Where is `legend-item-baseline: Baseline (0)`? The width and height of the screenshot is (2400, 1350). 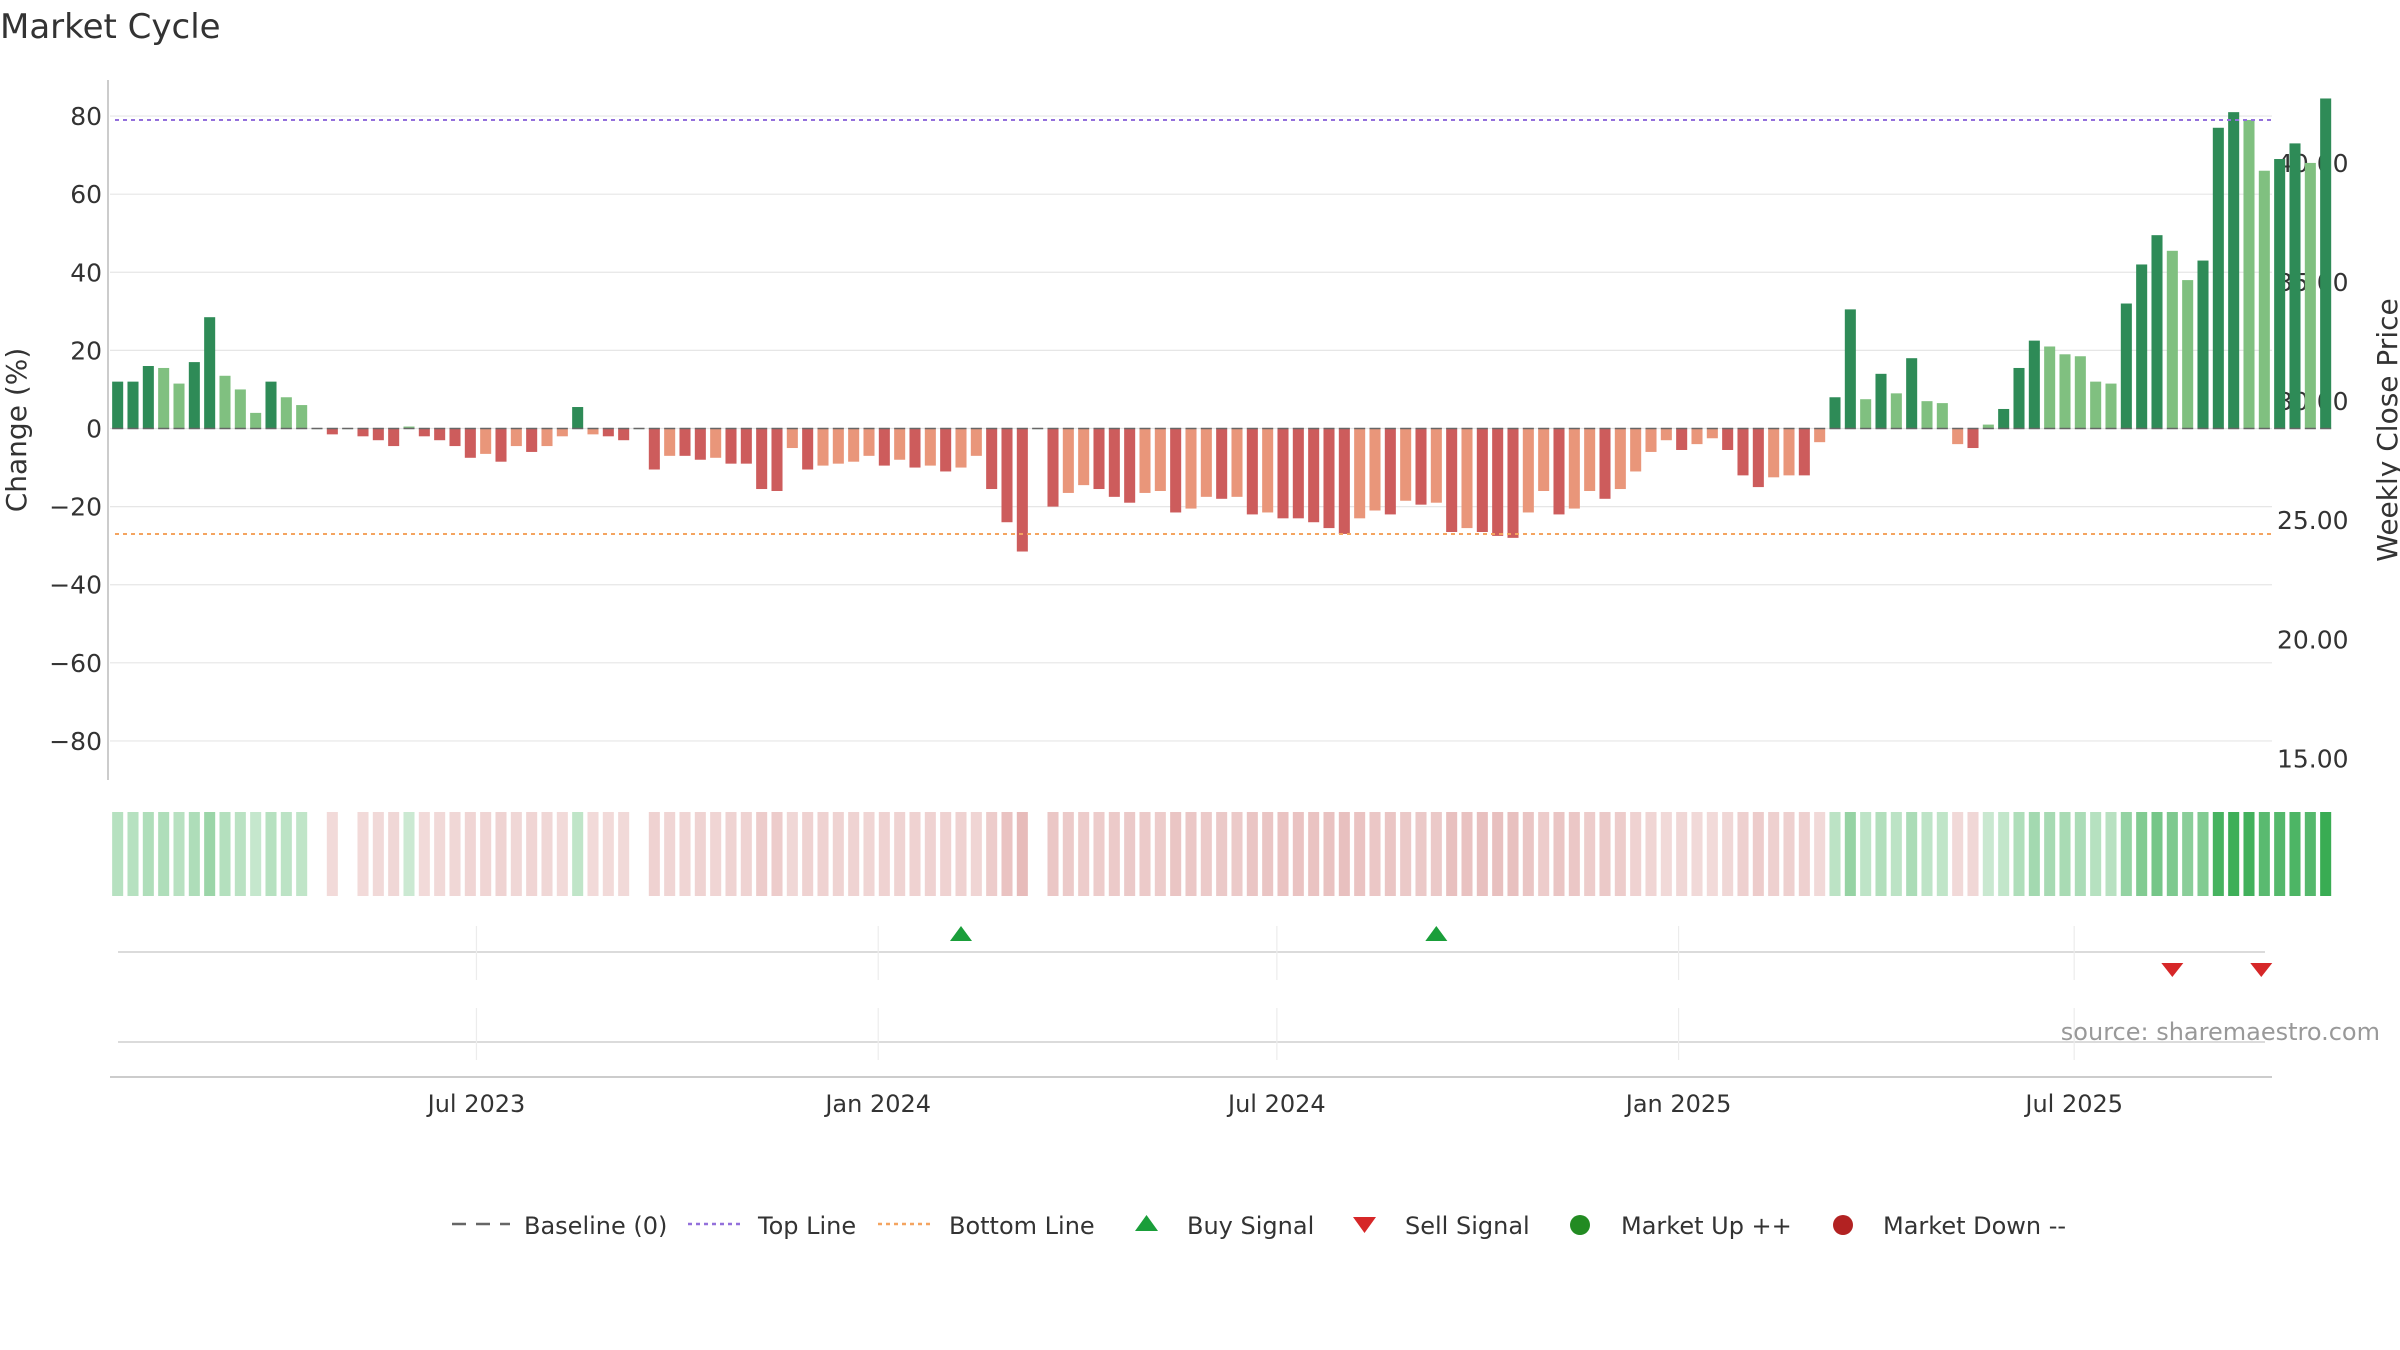
legend-item-baseline: Baseline (0) is located at coordinates (559, 1226).